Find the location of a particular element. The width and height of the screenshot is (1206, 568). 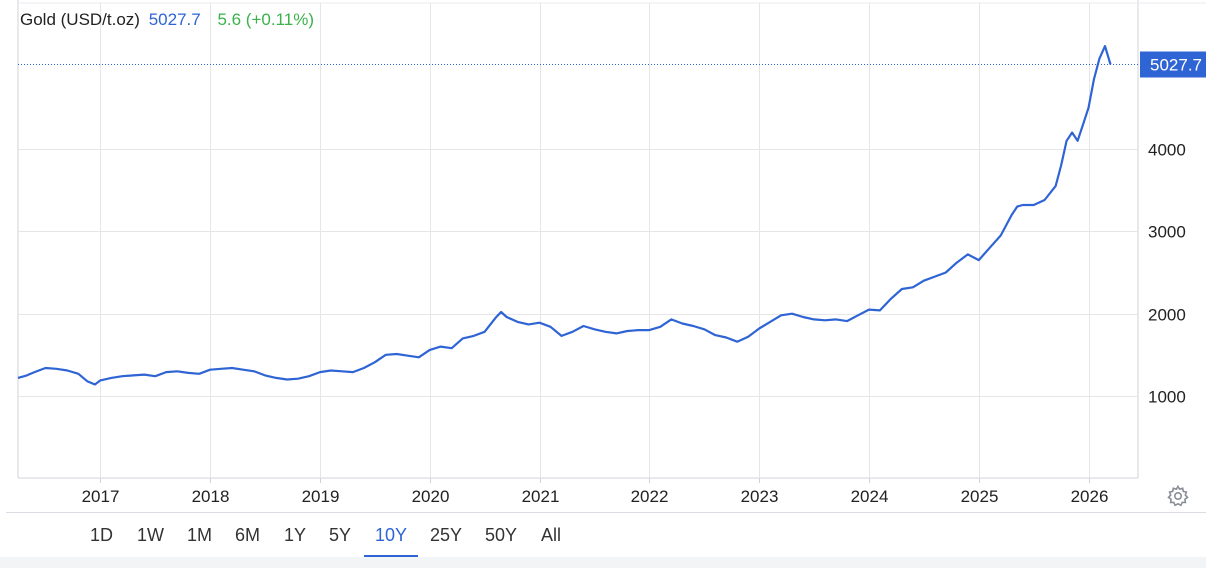

range-button-10y: 10Y is located at coordinates (391, 535).